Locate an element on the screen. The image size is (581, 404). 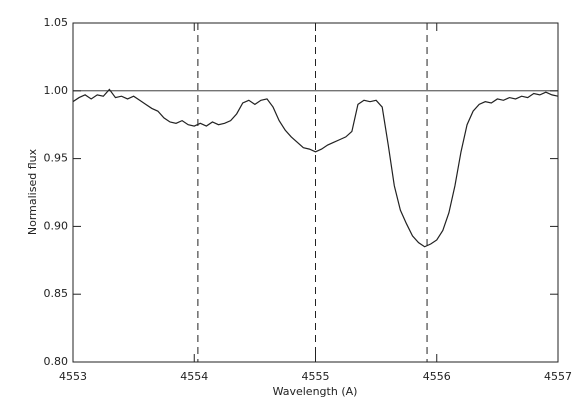
y-tick-label: 1.00 is located at coordinates (56, 90).